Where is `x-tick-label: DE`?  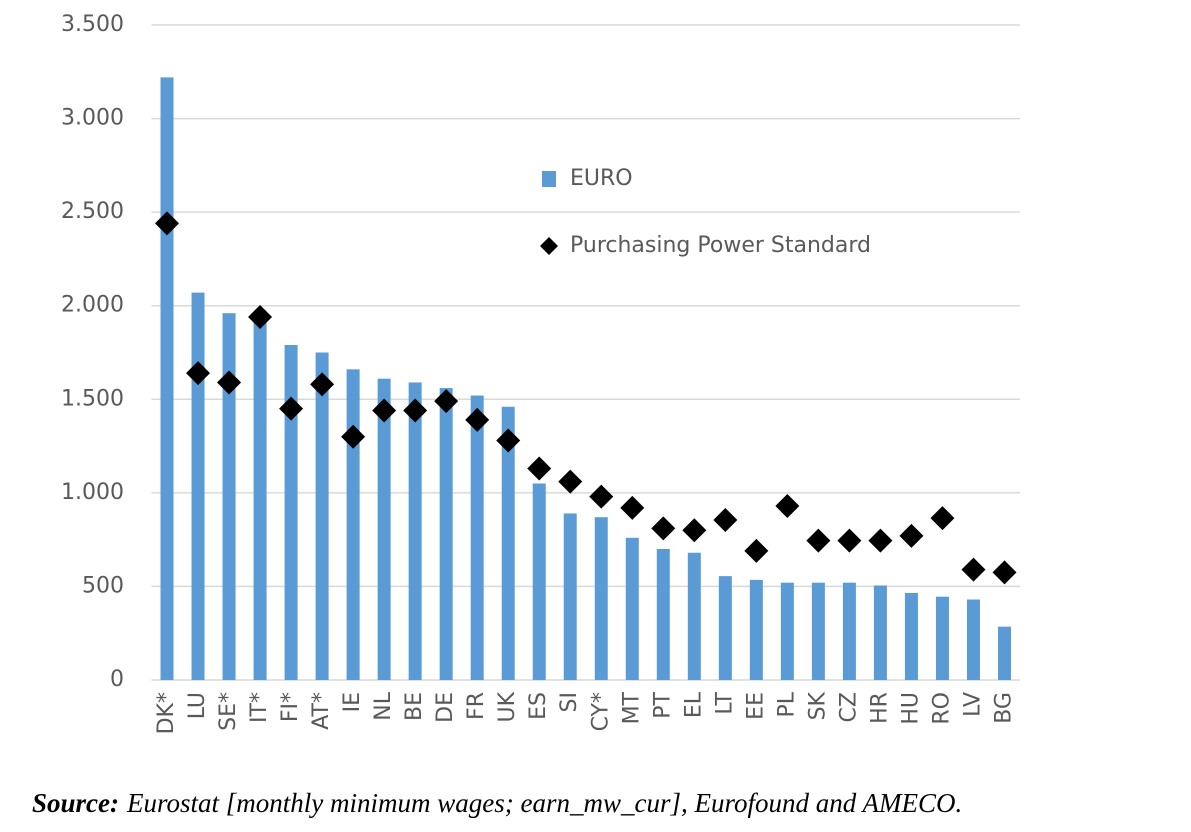 x-tick-label: DE is located at coordinates (445, 707).